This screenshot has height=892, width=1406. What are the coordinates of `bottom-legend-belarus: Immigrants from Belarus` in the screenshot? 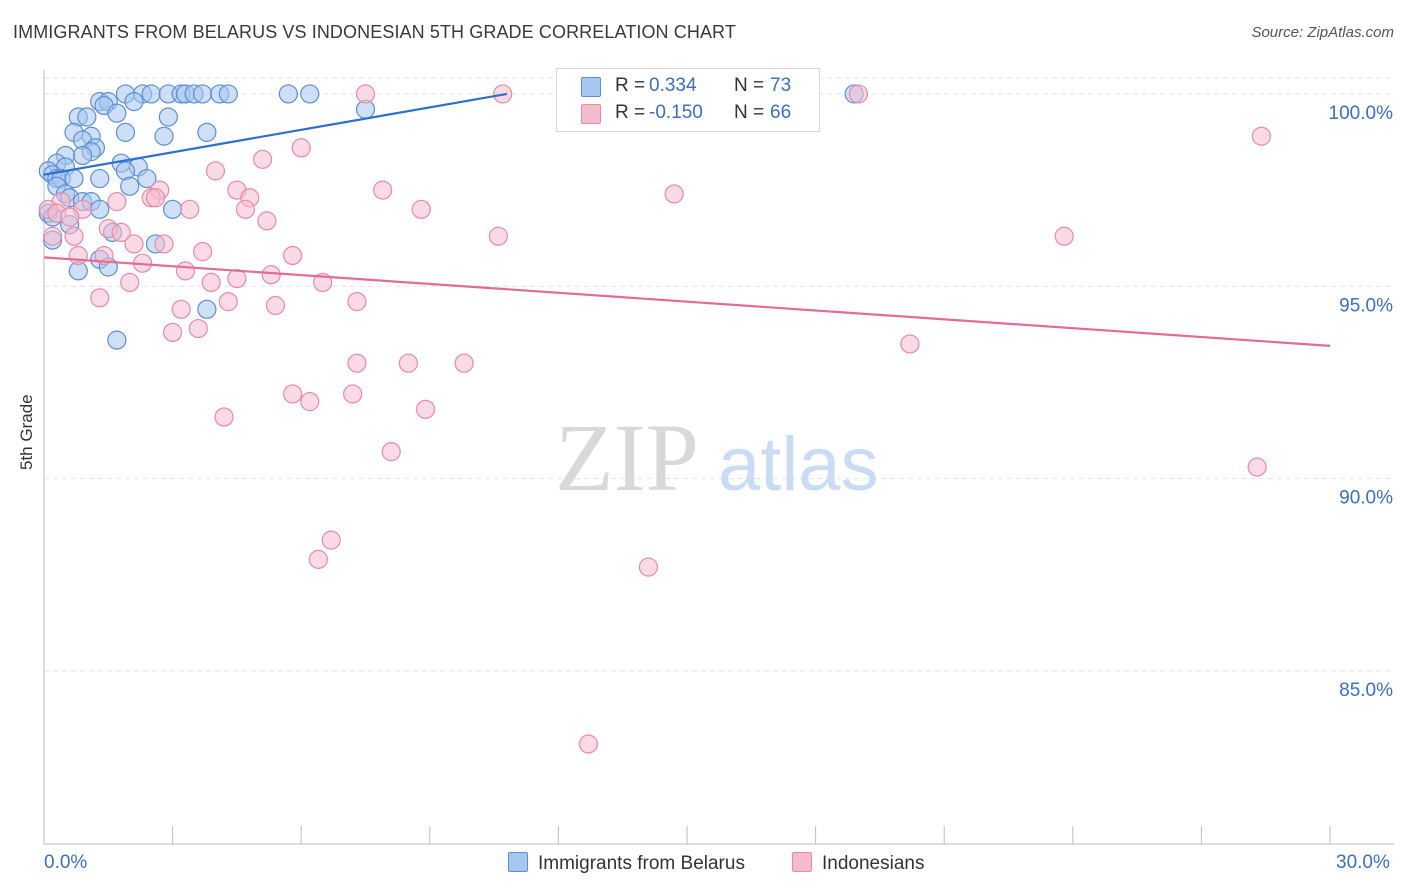 It's located at (626, 863).